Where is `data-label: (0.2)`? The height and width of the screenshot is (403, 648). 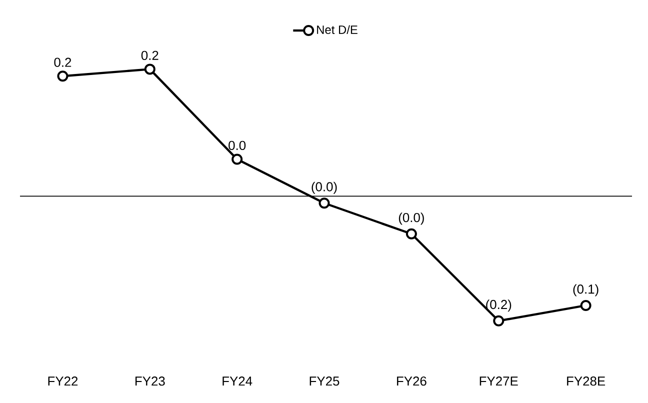 data-label: (0.2) is located at coordinates (499, 306).